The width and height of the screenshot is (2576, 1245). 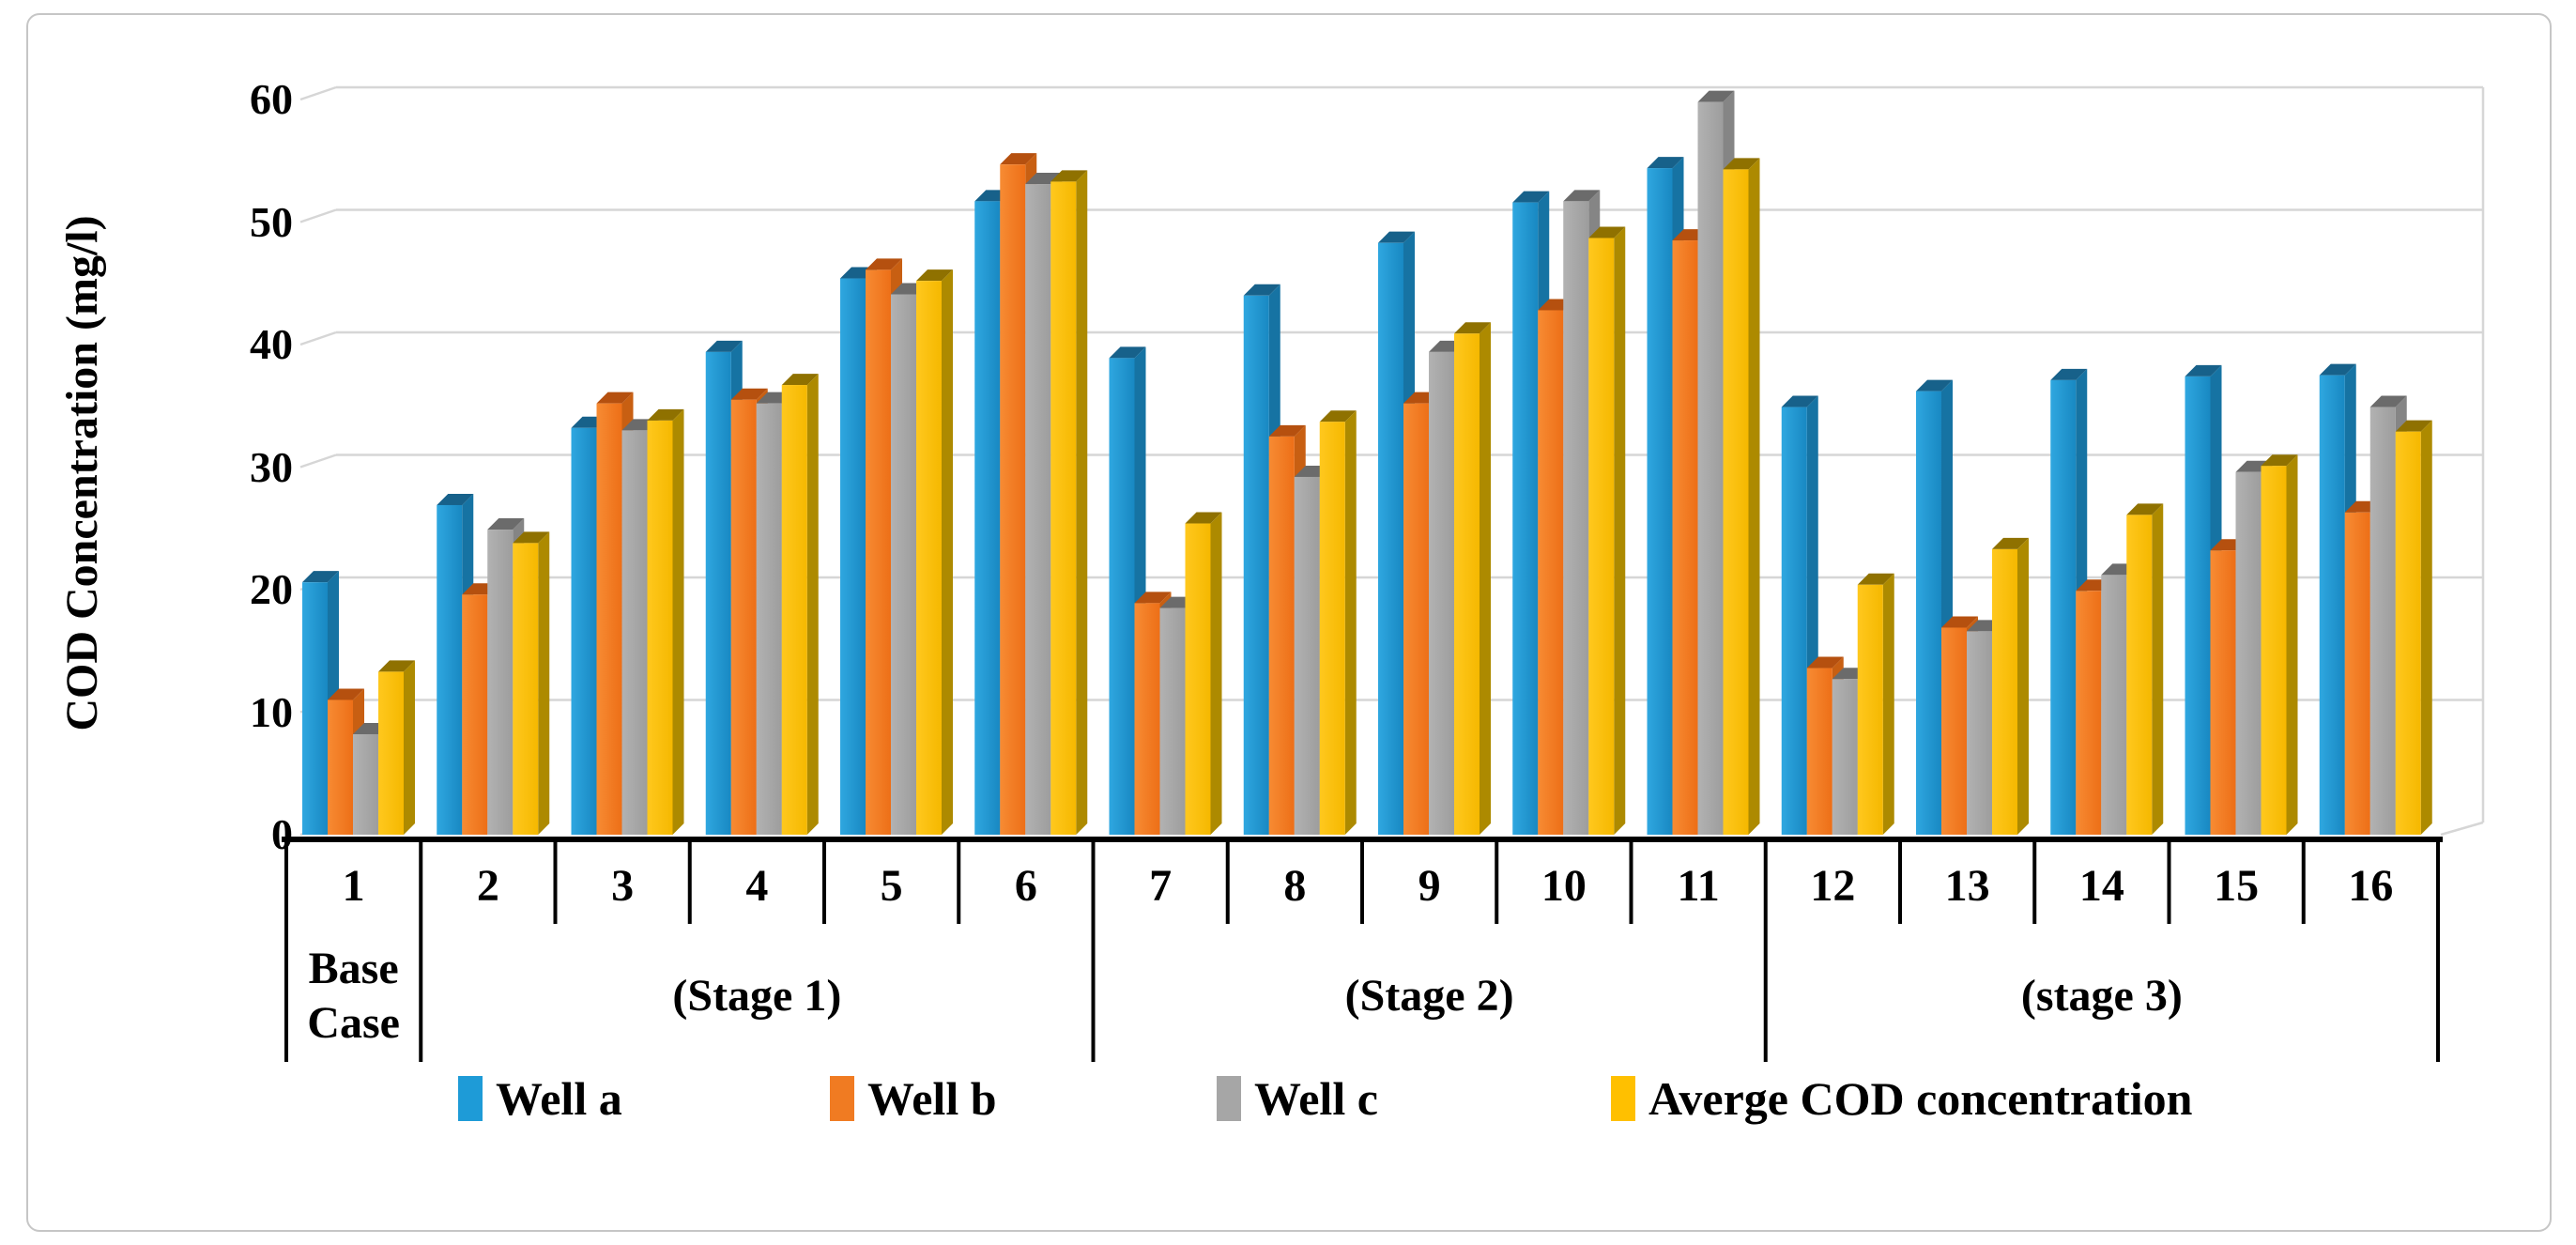 I want to click on bar-averge-cod-concentration-8-top, so click(x=1338, y=416).